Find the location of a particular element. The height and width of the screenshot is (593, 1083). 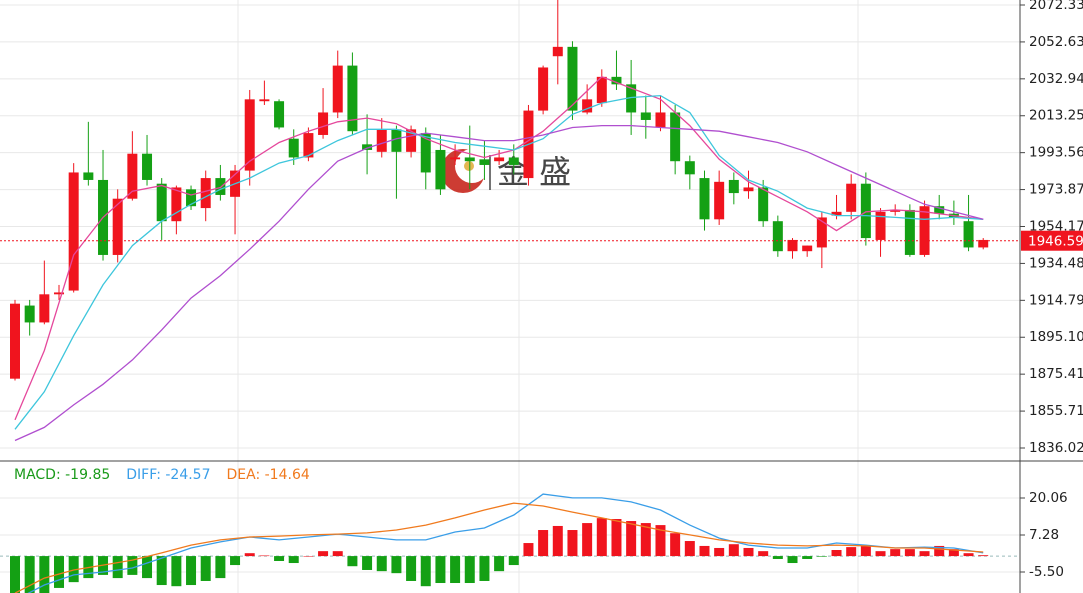

indicator-line is located at coordinates (499, 547).